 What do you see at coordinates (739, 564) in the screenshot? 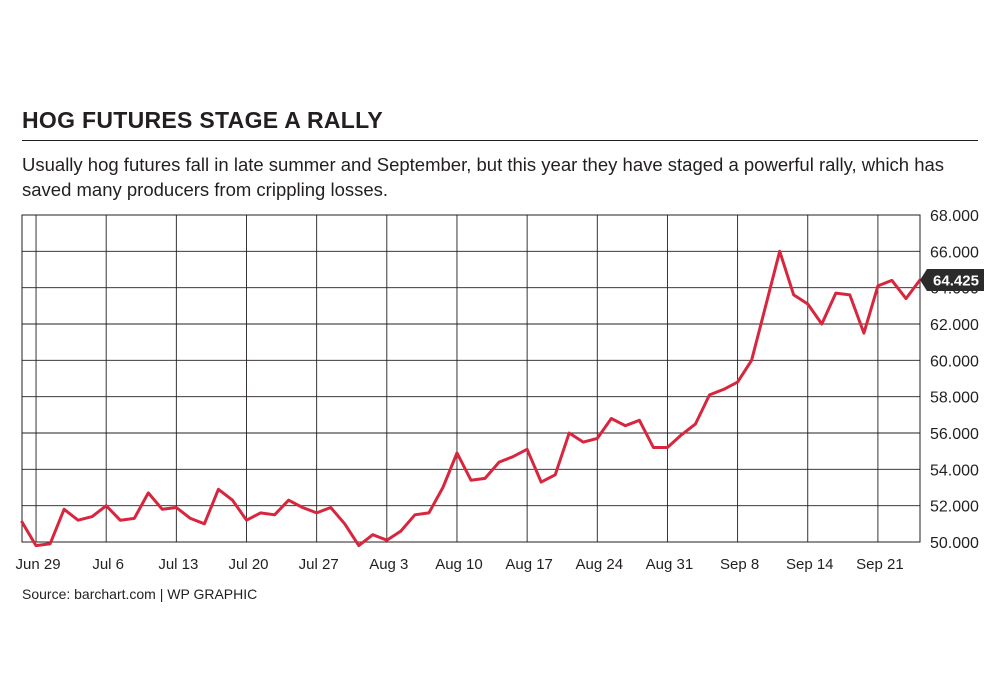
I see `x-tick-label: Sep 8` at bounding box center [739, 564].